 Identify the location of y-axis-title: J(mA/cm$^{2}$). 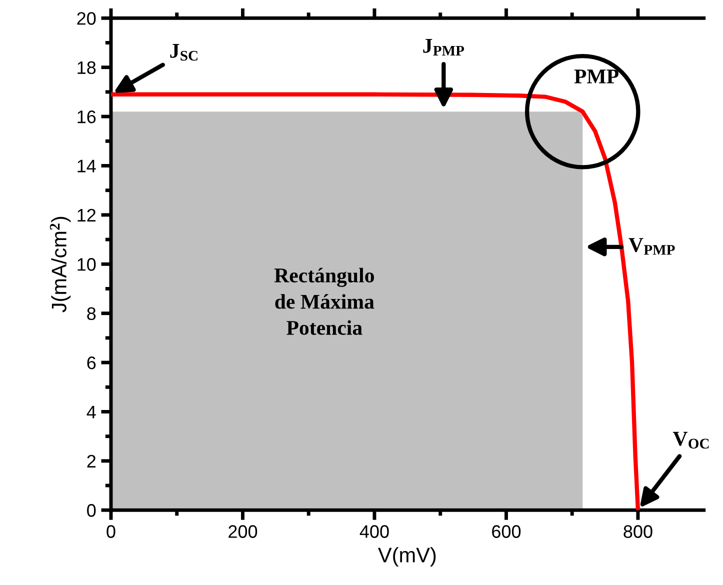
(60, 264).